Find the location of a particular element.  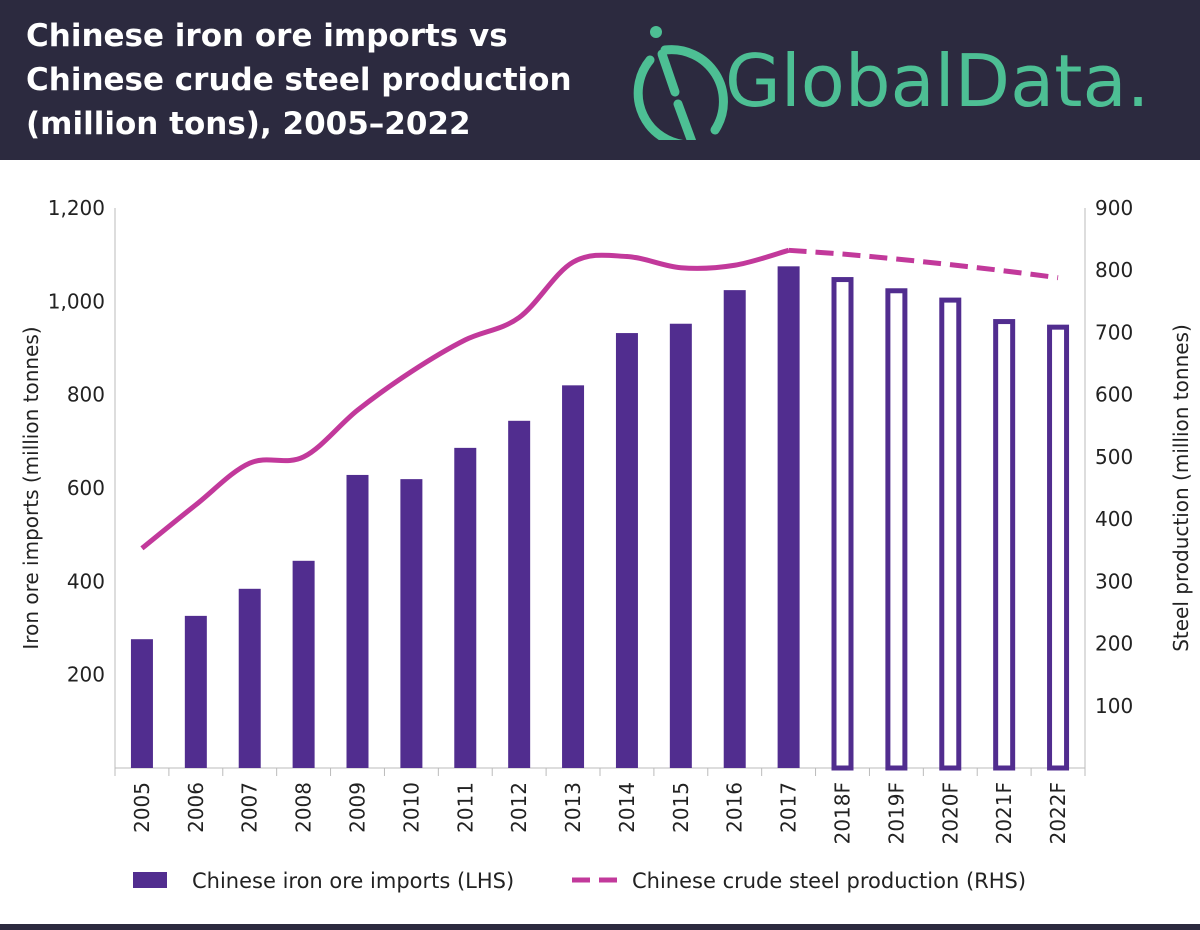

title-line: (million tons), 2005–2022 is located at coordinates (248, 124).